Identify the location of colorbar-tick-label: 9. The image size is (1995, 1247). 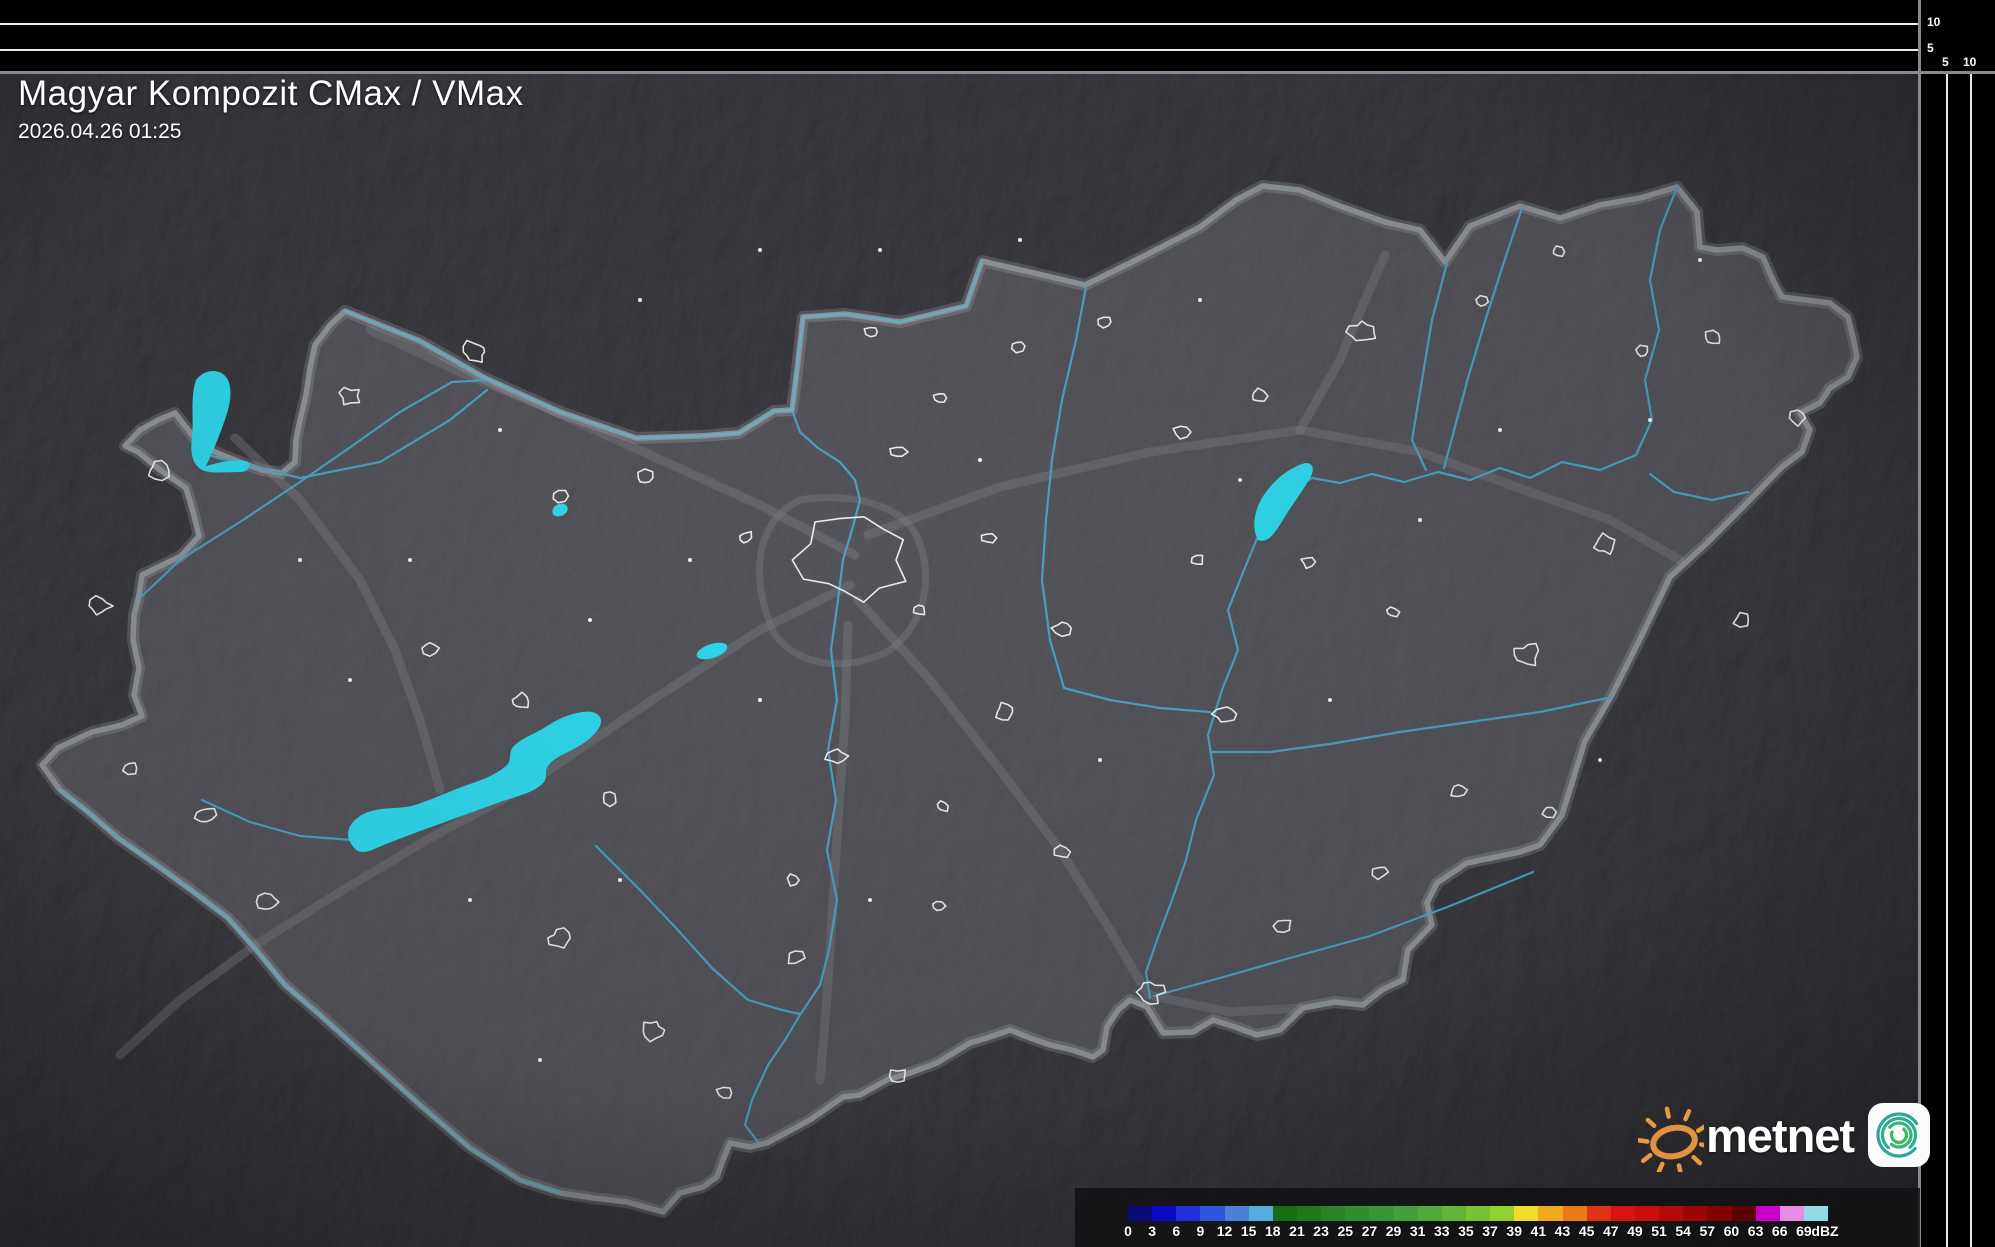
(1200, 1231).